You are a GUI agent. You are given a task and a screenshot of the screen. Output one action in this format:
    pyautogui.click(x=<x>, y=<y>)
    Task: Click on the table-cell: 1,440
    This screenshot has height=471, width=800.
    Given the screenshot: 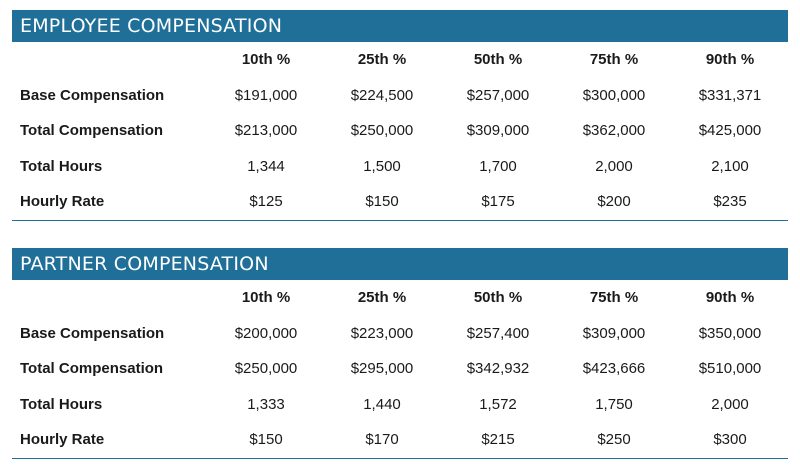 What is the action you would take?
    pyautogui.click(x=382, y=404)
    